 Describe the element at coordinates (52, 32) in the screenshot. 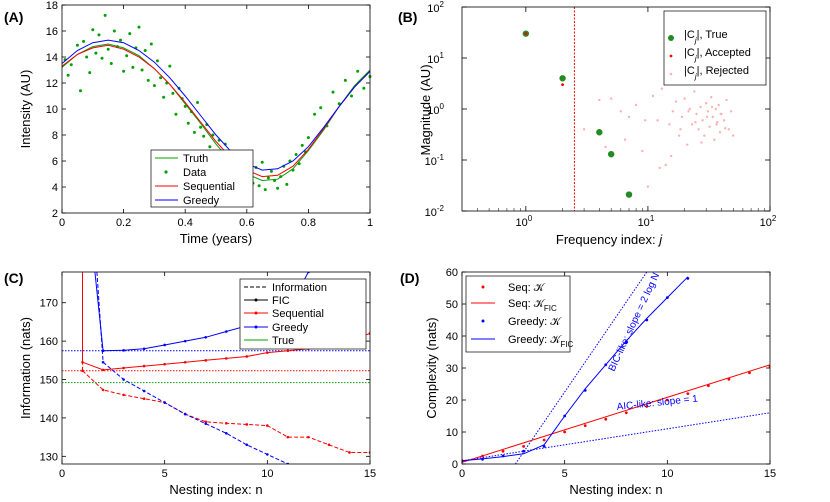

I see `a-ytick-label: 16` at that location.